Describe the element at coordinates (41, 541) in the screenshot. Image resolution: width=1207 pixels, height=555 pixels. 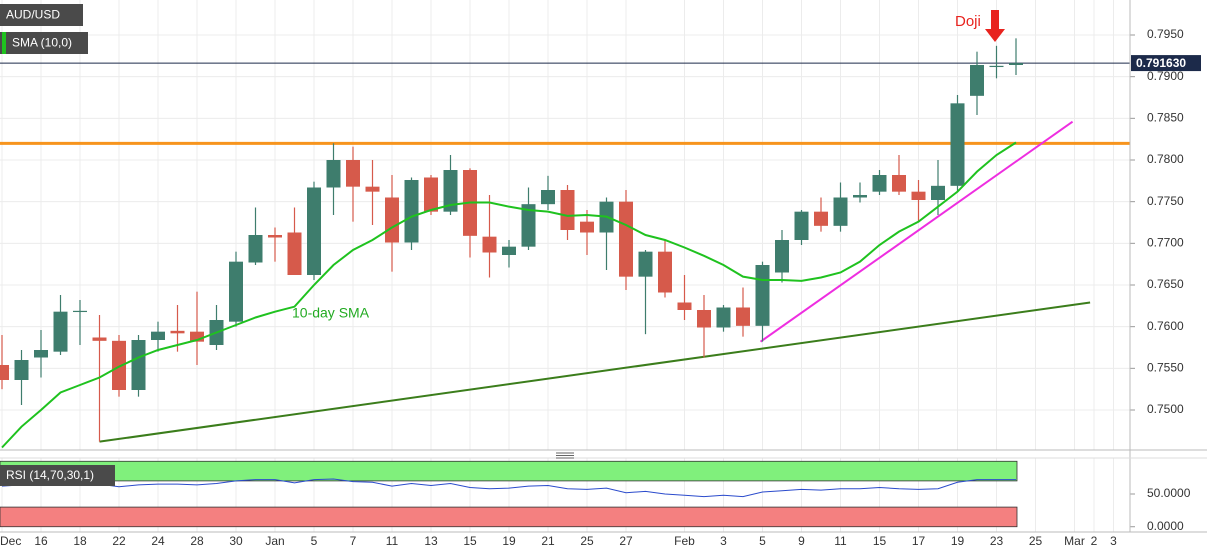
I see `x-tick-label: 16` at that location.